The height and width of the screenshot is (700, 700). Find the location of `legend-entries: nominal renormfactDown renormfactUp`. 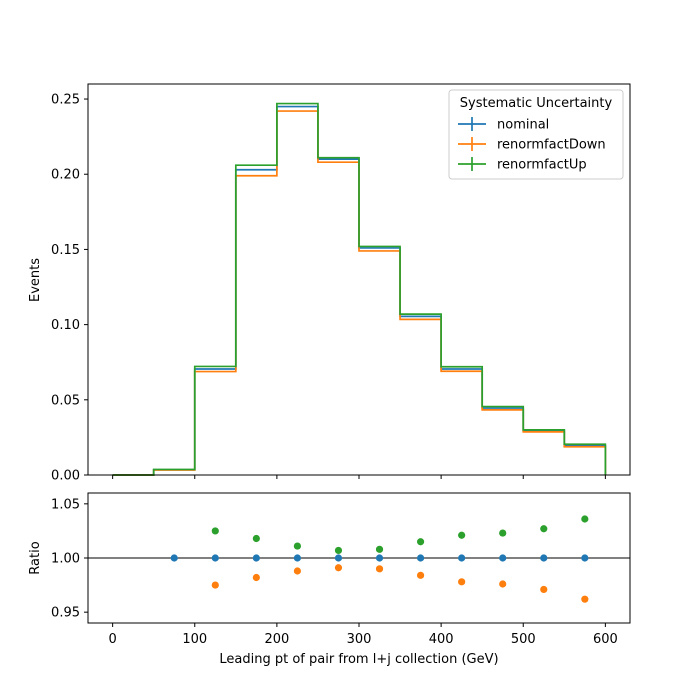

legend-entries: nominal renormfactDown renormfactUp is located at coordinates (532, 145).